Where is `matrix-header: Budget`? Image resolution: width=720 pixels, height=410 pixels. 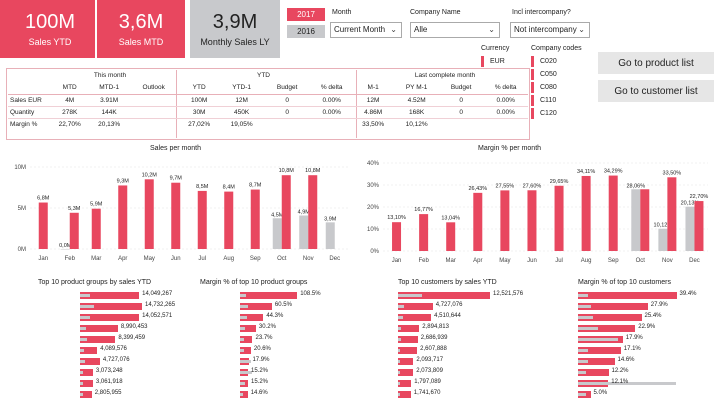
matrix-header: Budget is located at coordinates (461, 88).